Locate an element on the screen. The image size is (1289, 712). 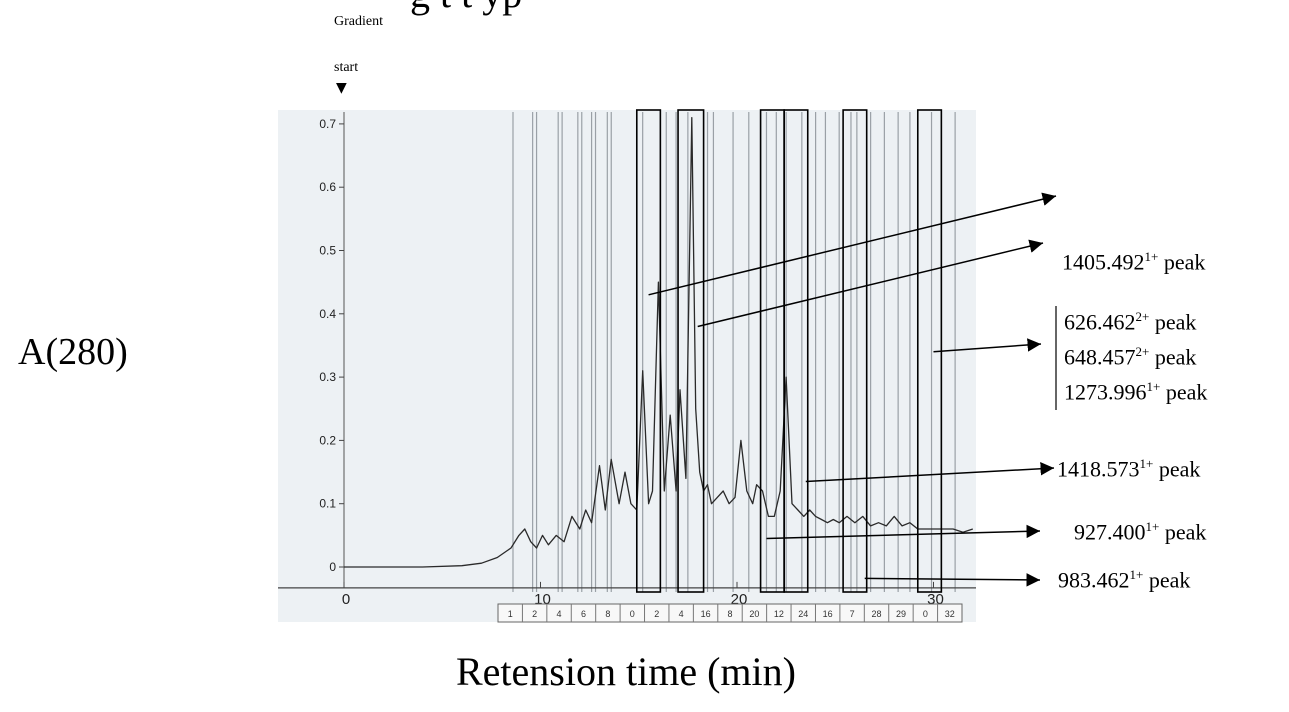
fraction-number: 32 is located at coordinates (950, 614).